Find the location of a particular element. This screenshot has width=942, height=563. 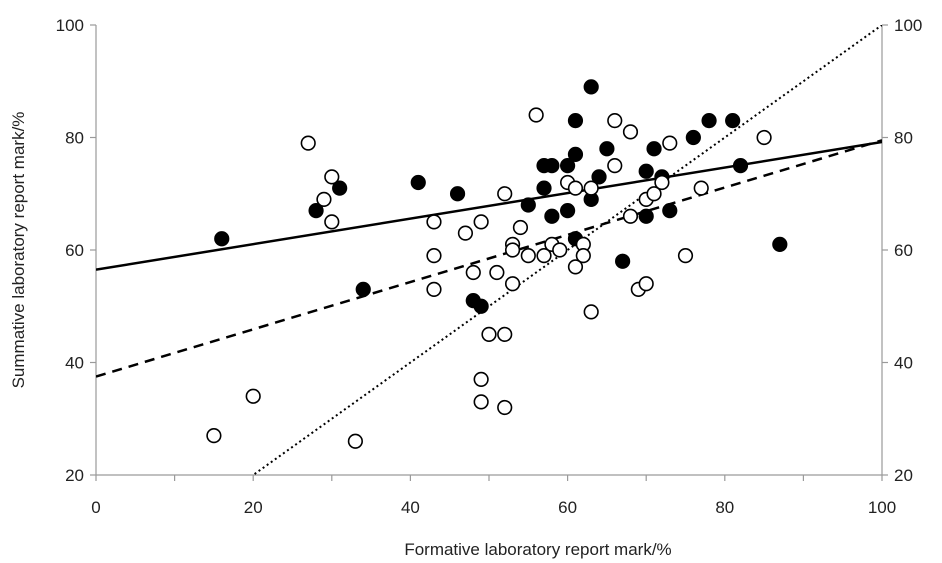

x-tick-label: 20 is located at coordinates (253, 507).